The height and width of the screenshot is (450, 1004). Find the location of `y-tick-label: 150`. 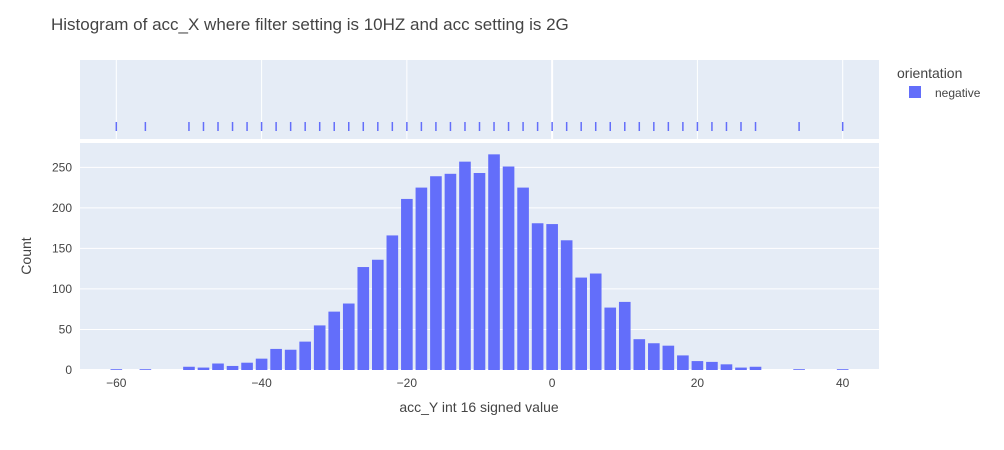

y-tick-label: 150 is located at coordinates (62, 248).